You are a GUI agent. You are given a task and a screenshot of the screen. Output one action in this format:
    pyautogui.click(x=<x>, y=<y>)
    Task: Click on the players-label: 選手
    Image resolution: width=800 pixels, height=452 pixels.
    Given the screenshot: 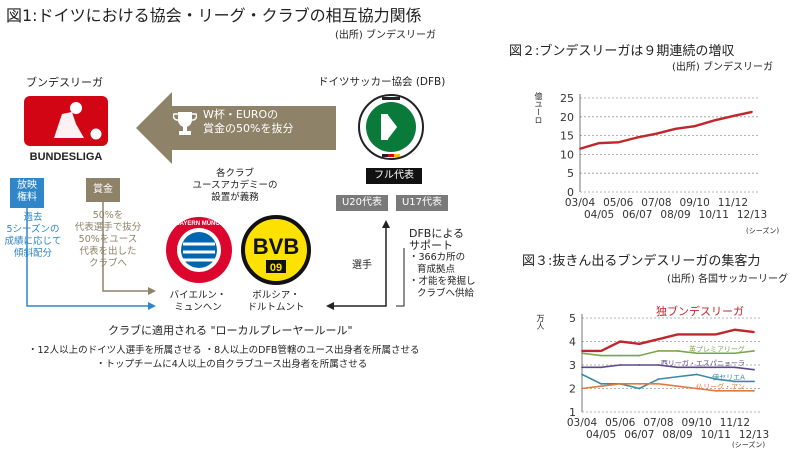 What is the action you would take?
    pyautogui.click(x=362, y=265)
    